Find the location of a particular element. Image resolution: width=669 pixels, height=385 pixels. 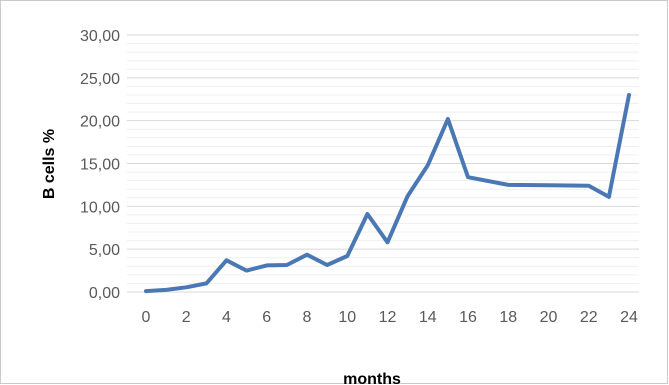

y-tick-label: 0,00 is located at coordinates (104, 293).